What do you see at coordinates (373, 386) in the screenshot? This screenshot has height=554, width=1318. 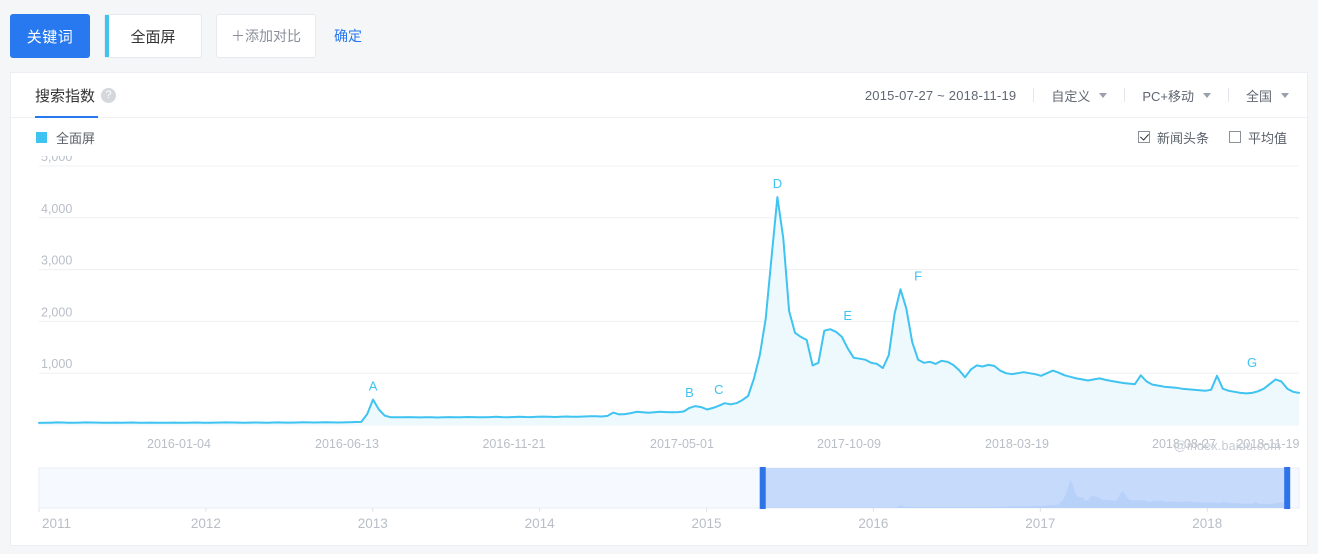 I see `event-marker-A: A` at bounding box center [373, 386].